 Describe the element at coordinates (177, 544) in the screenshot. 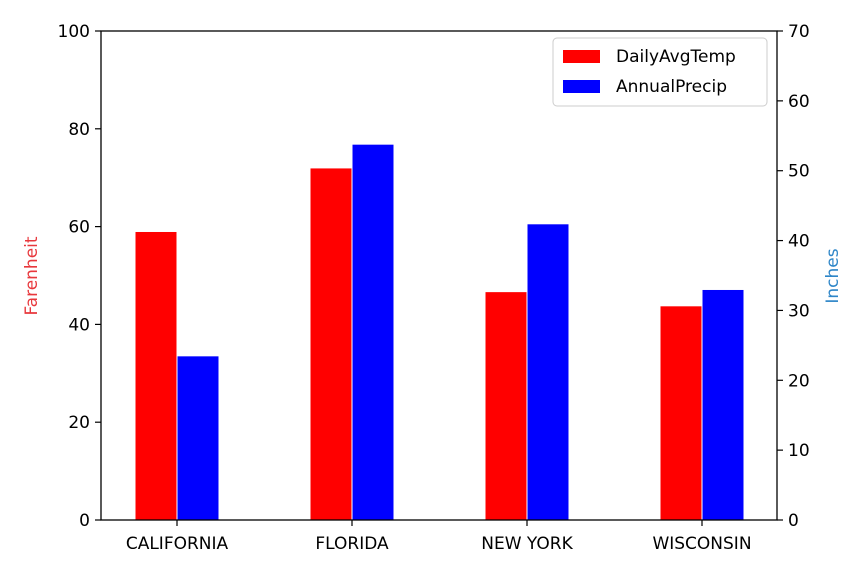

I see `x-tick-label: CALIFORNIA` at that location.